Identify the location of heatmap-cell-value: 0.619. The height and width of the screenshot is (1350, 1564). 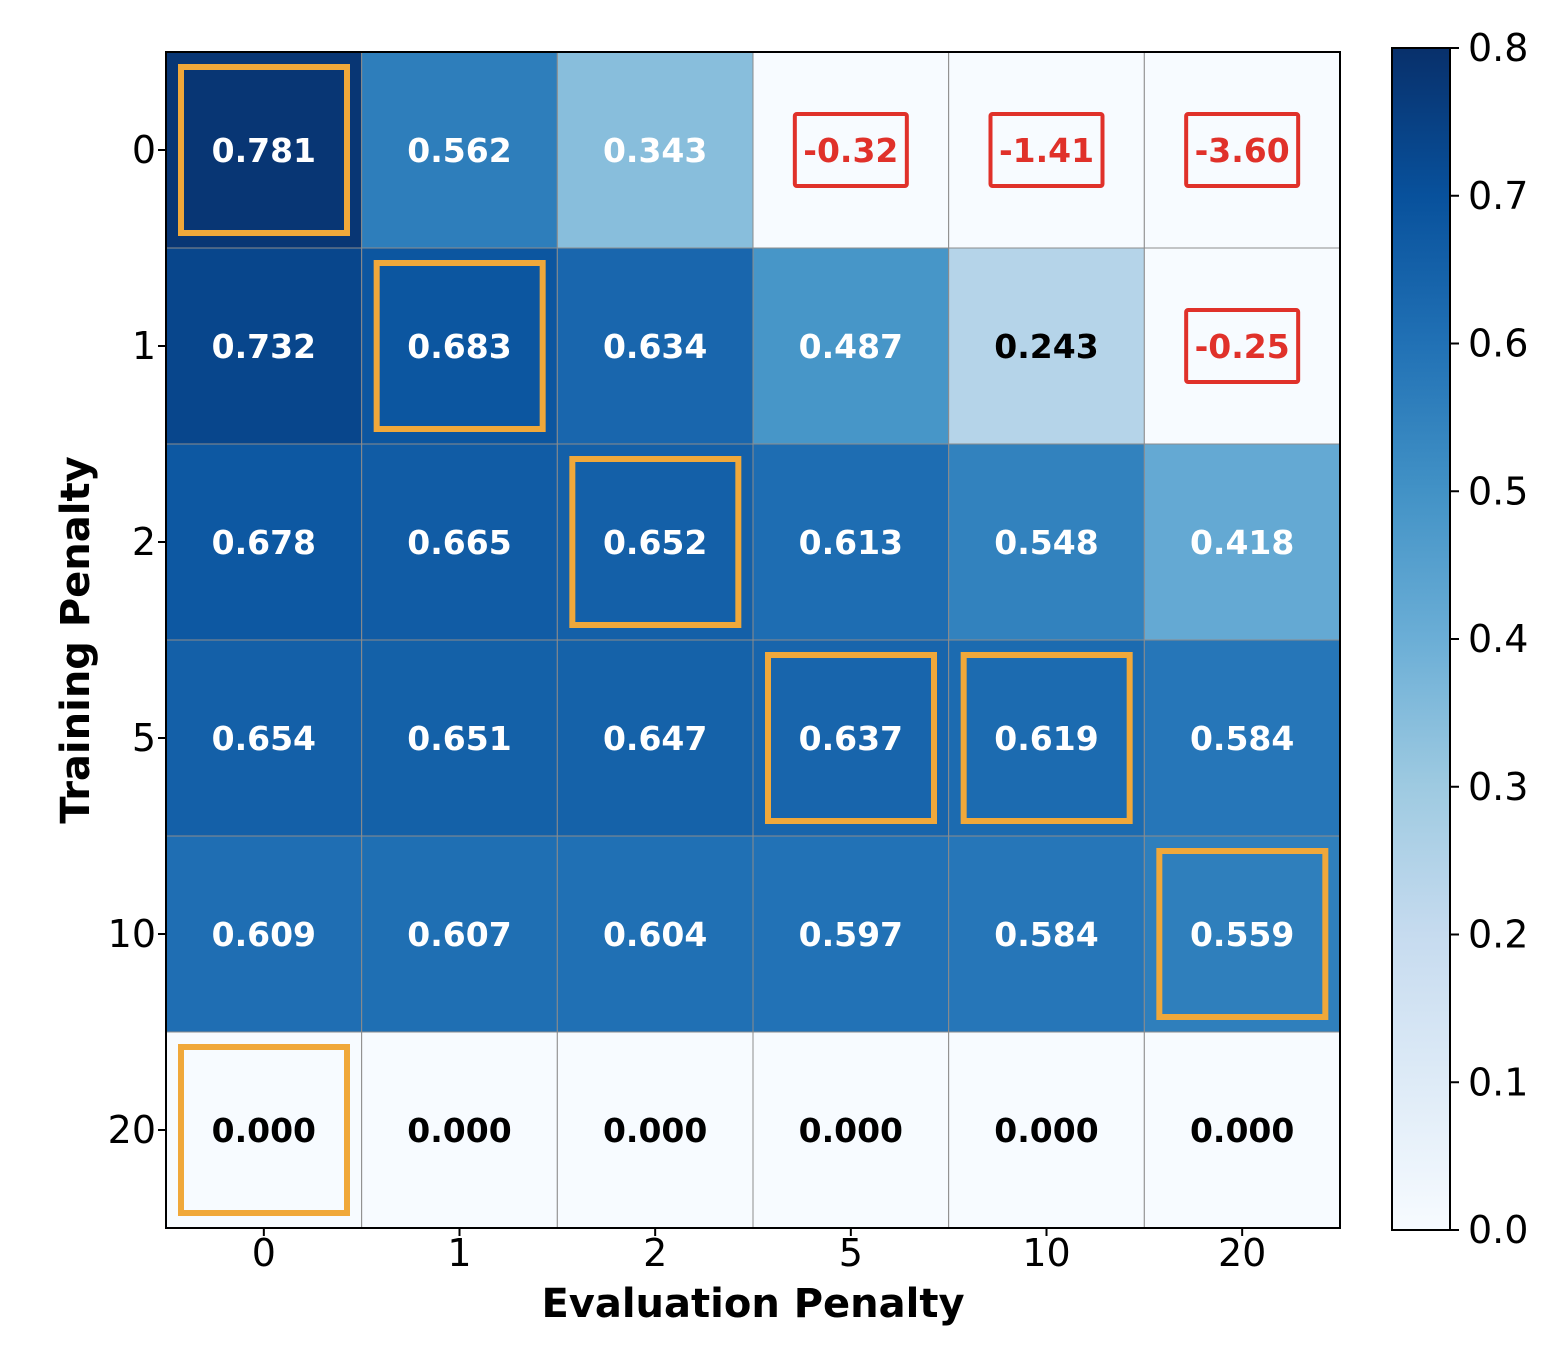
(1046, 738).